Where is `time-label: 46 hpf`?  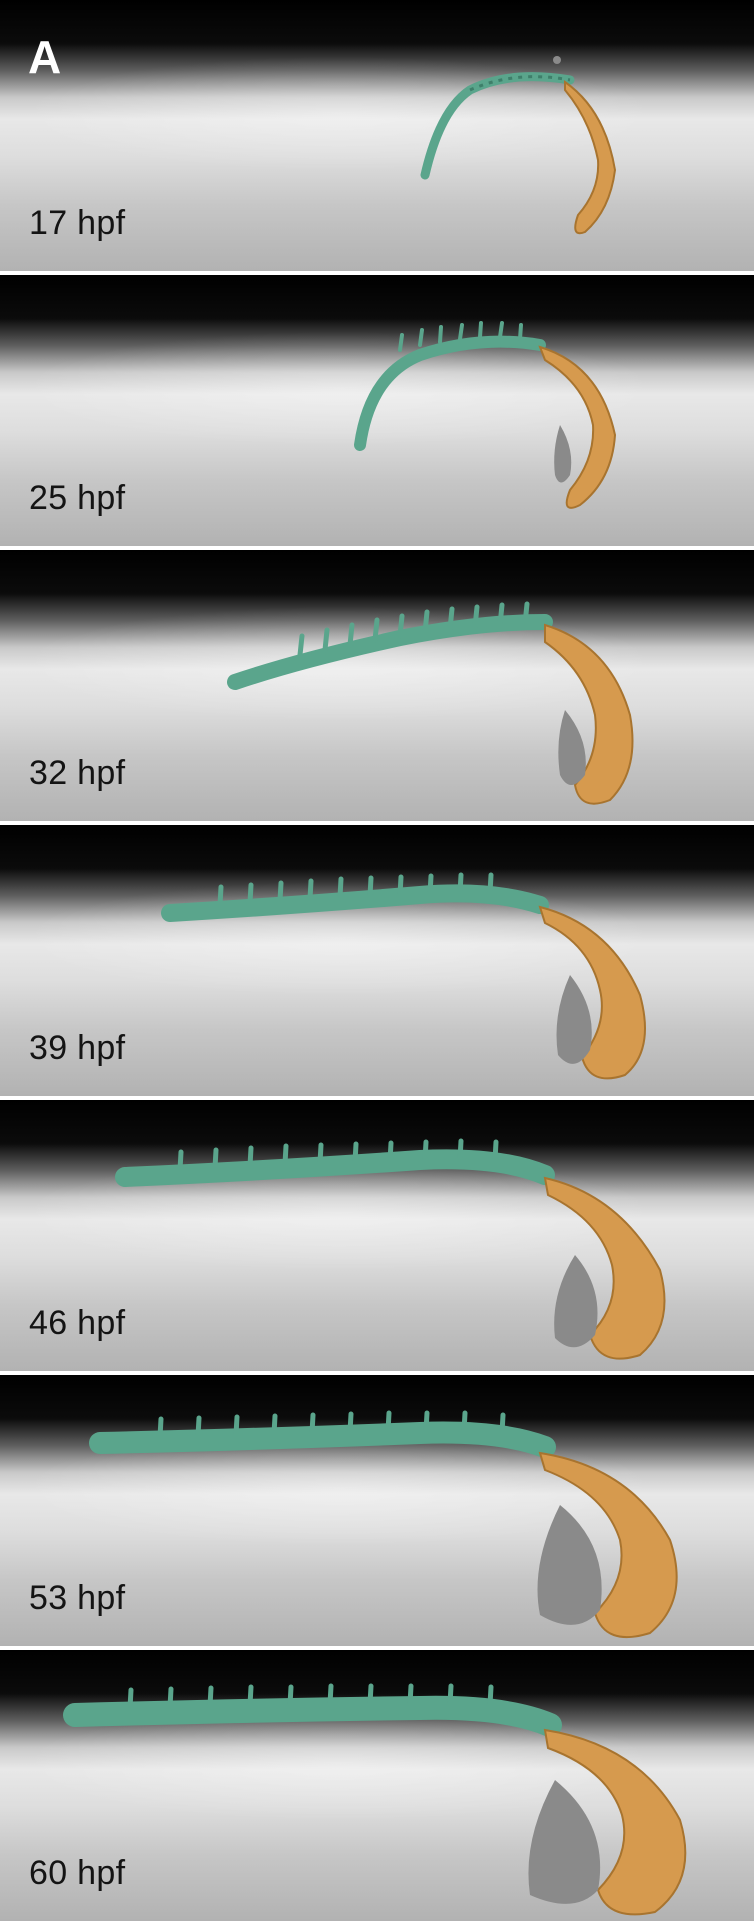
time-label: 46 hpf is located at coordinates (77, 1323).